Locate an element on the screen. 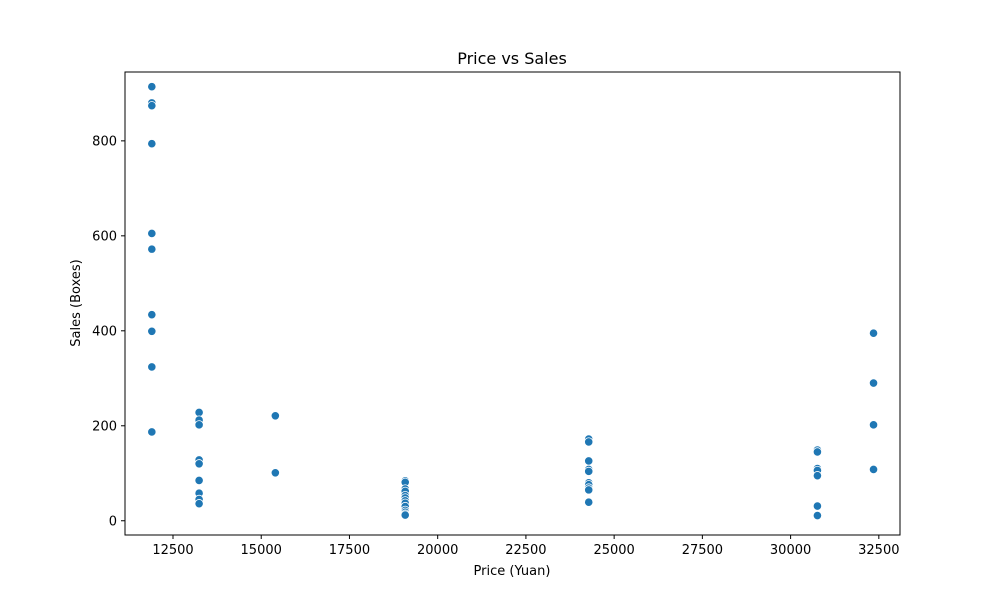 The width and height of the screenshot is (1000, 600). y-tick-label: 600 is located at coordinates (104, 236).